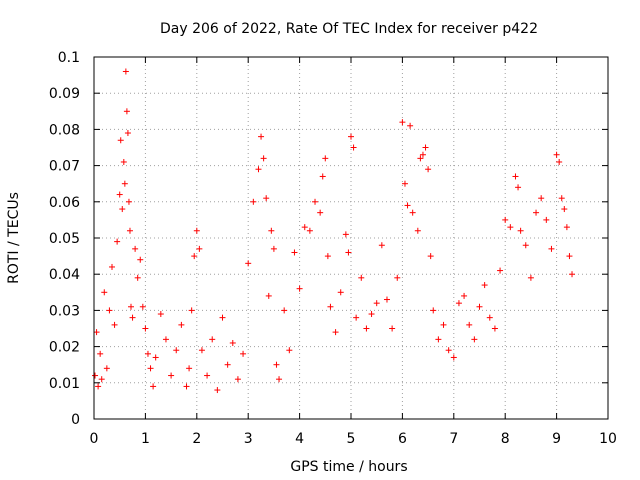  What do you see at coordinates (75, 420) in the screenshot?
I see `y-tick-label: 0` at bounding box center [75, 420].